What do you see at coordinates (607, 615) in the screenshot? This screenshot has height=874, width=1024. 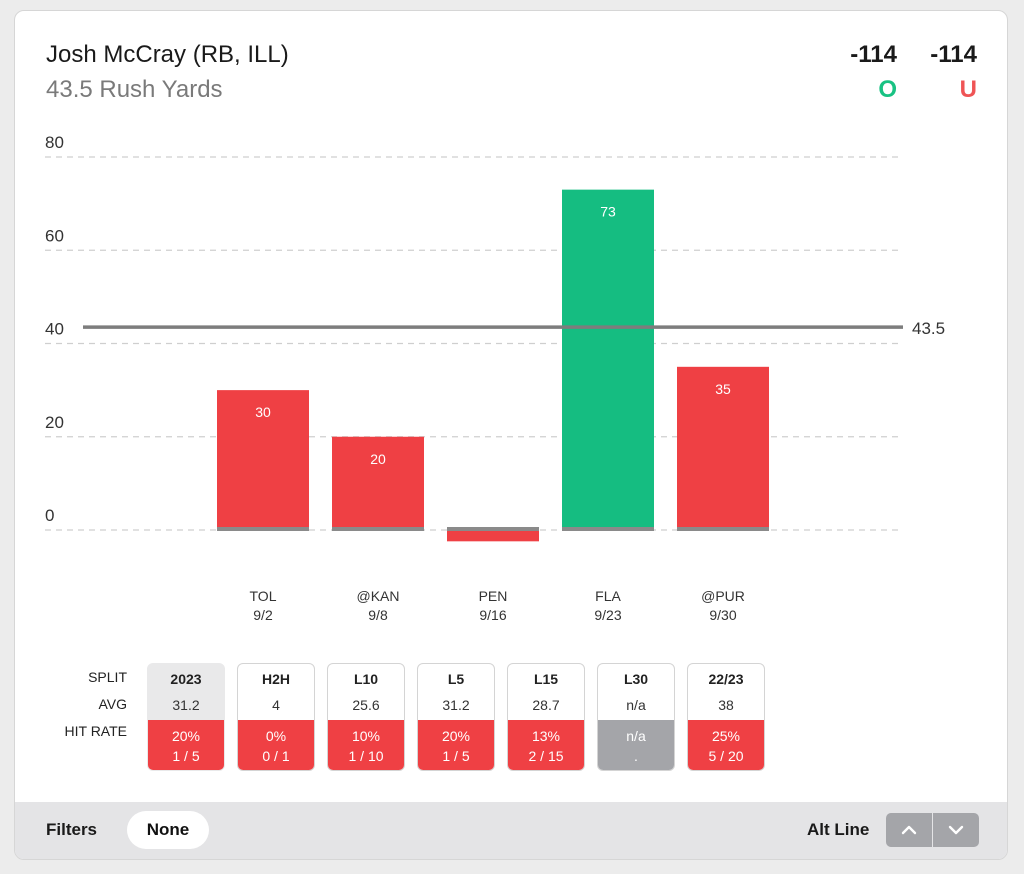 I see `x-date-label: 9/23` at bounding box center [607, 615].